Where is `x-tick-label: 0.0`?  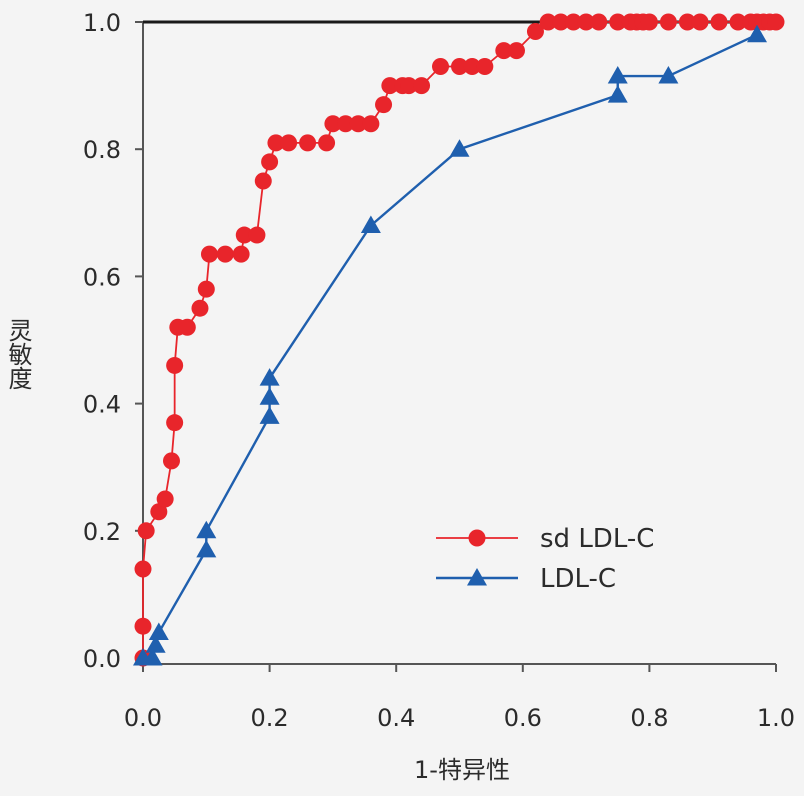 x-tick-label: 0.0 is located at coordinates (143, 718).